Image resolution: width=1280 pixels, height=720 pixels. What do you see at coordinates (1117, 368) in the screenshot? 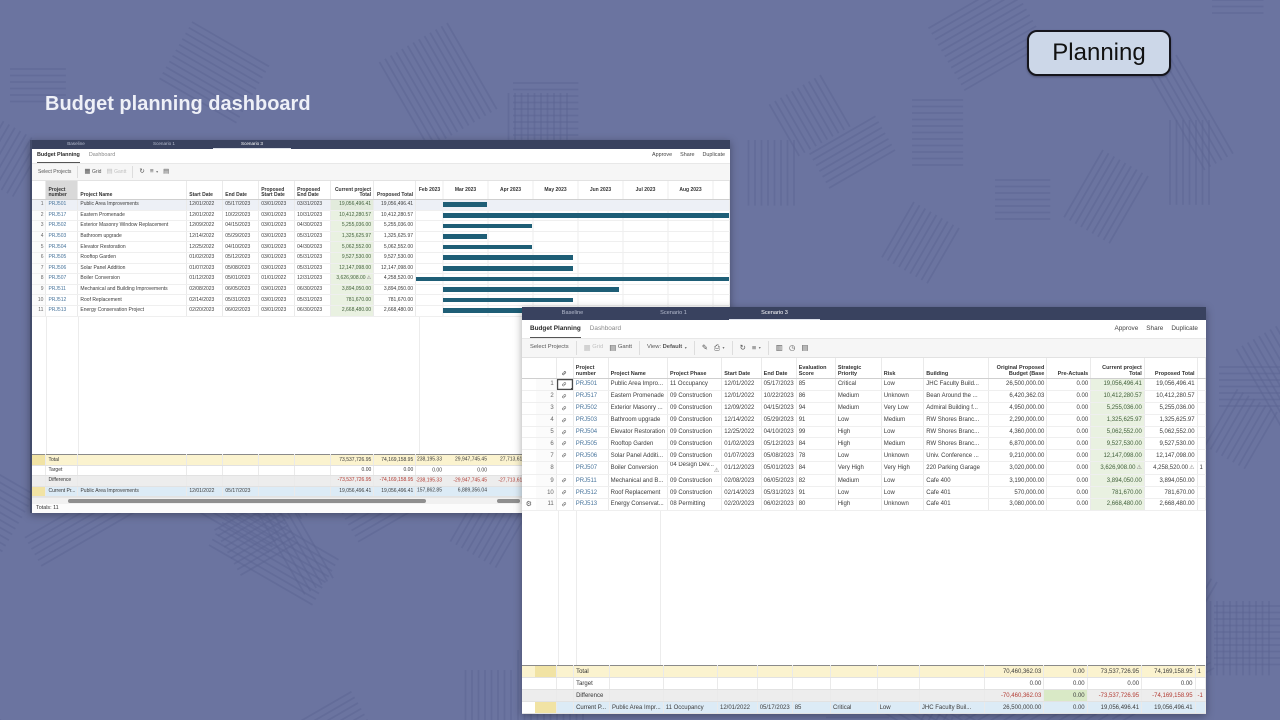
I see `column-header: Current project Total` at bounding box center [1117, 368].